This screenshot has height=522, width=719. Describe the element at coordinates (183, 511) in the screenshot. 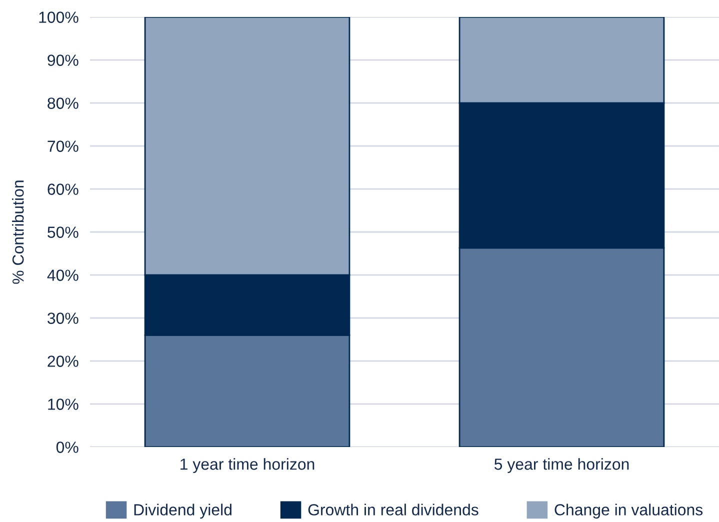

I see `legend-label: Dividend yield` at that location.